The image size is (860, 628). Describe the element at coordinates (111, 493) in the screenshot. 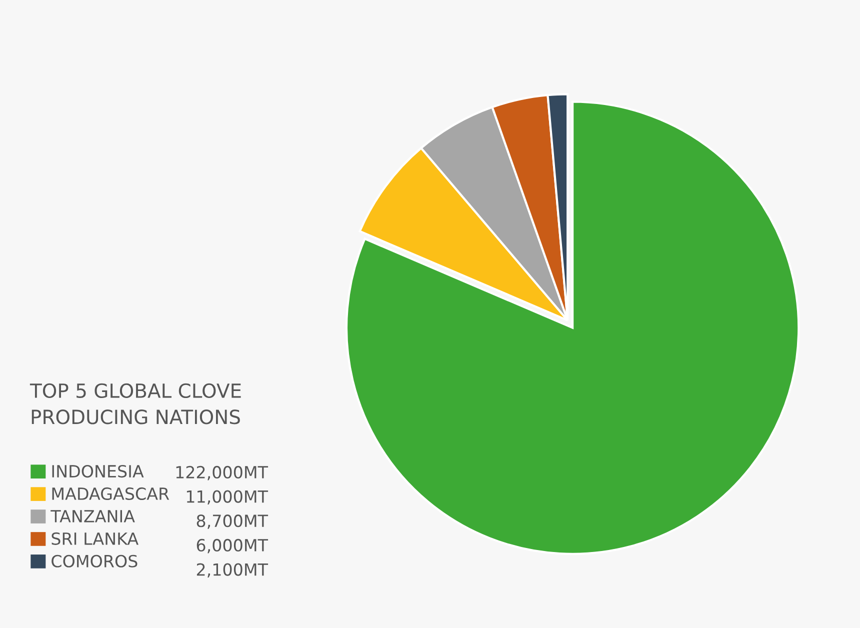

I see `legend-label: MADAGASCAR` at that location.